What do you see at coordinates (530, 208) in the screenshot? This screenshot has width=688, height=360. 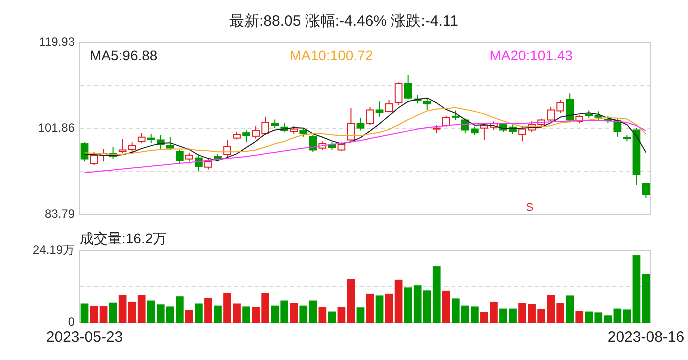 I see `annotation: S` at bounding box center [530, 208].